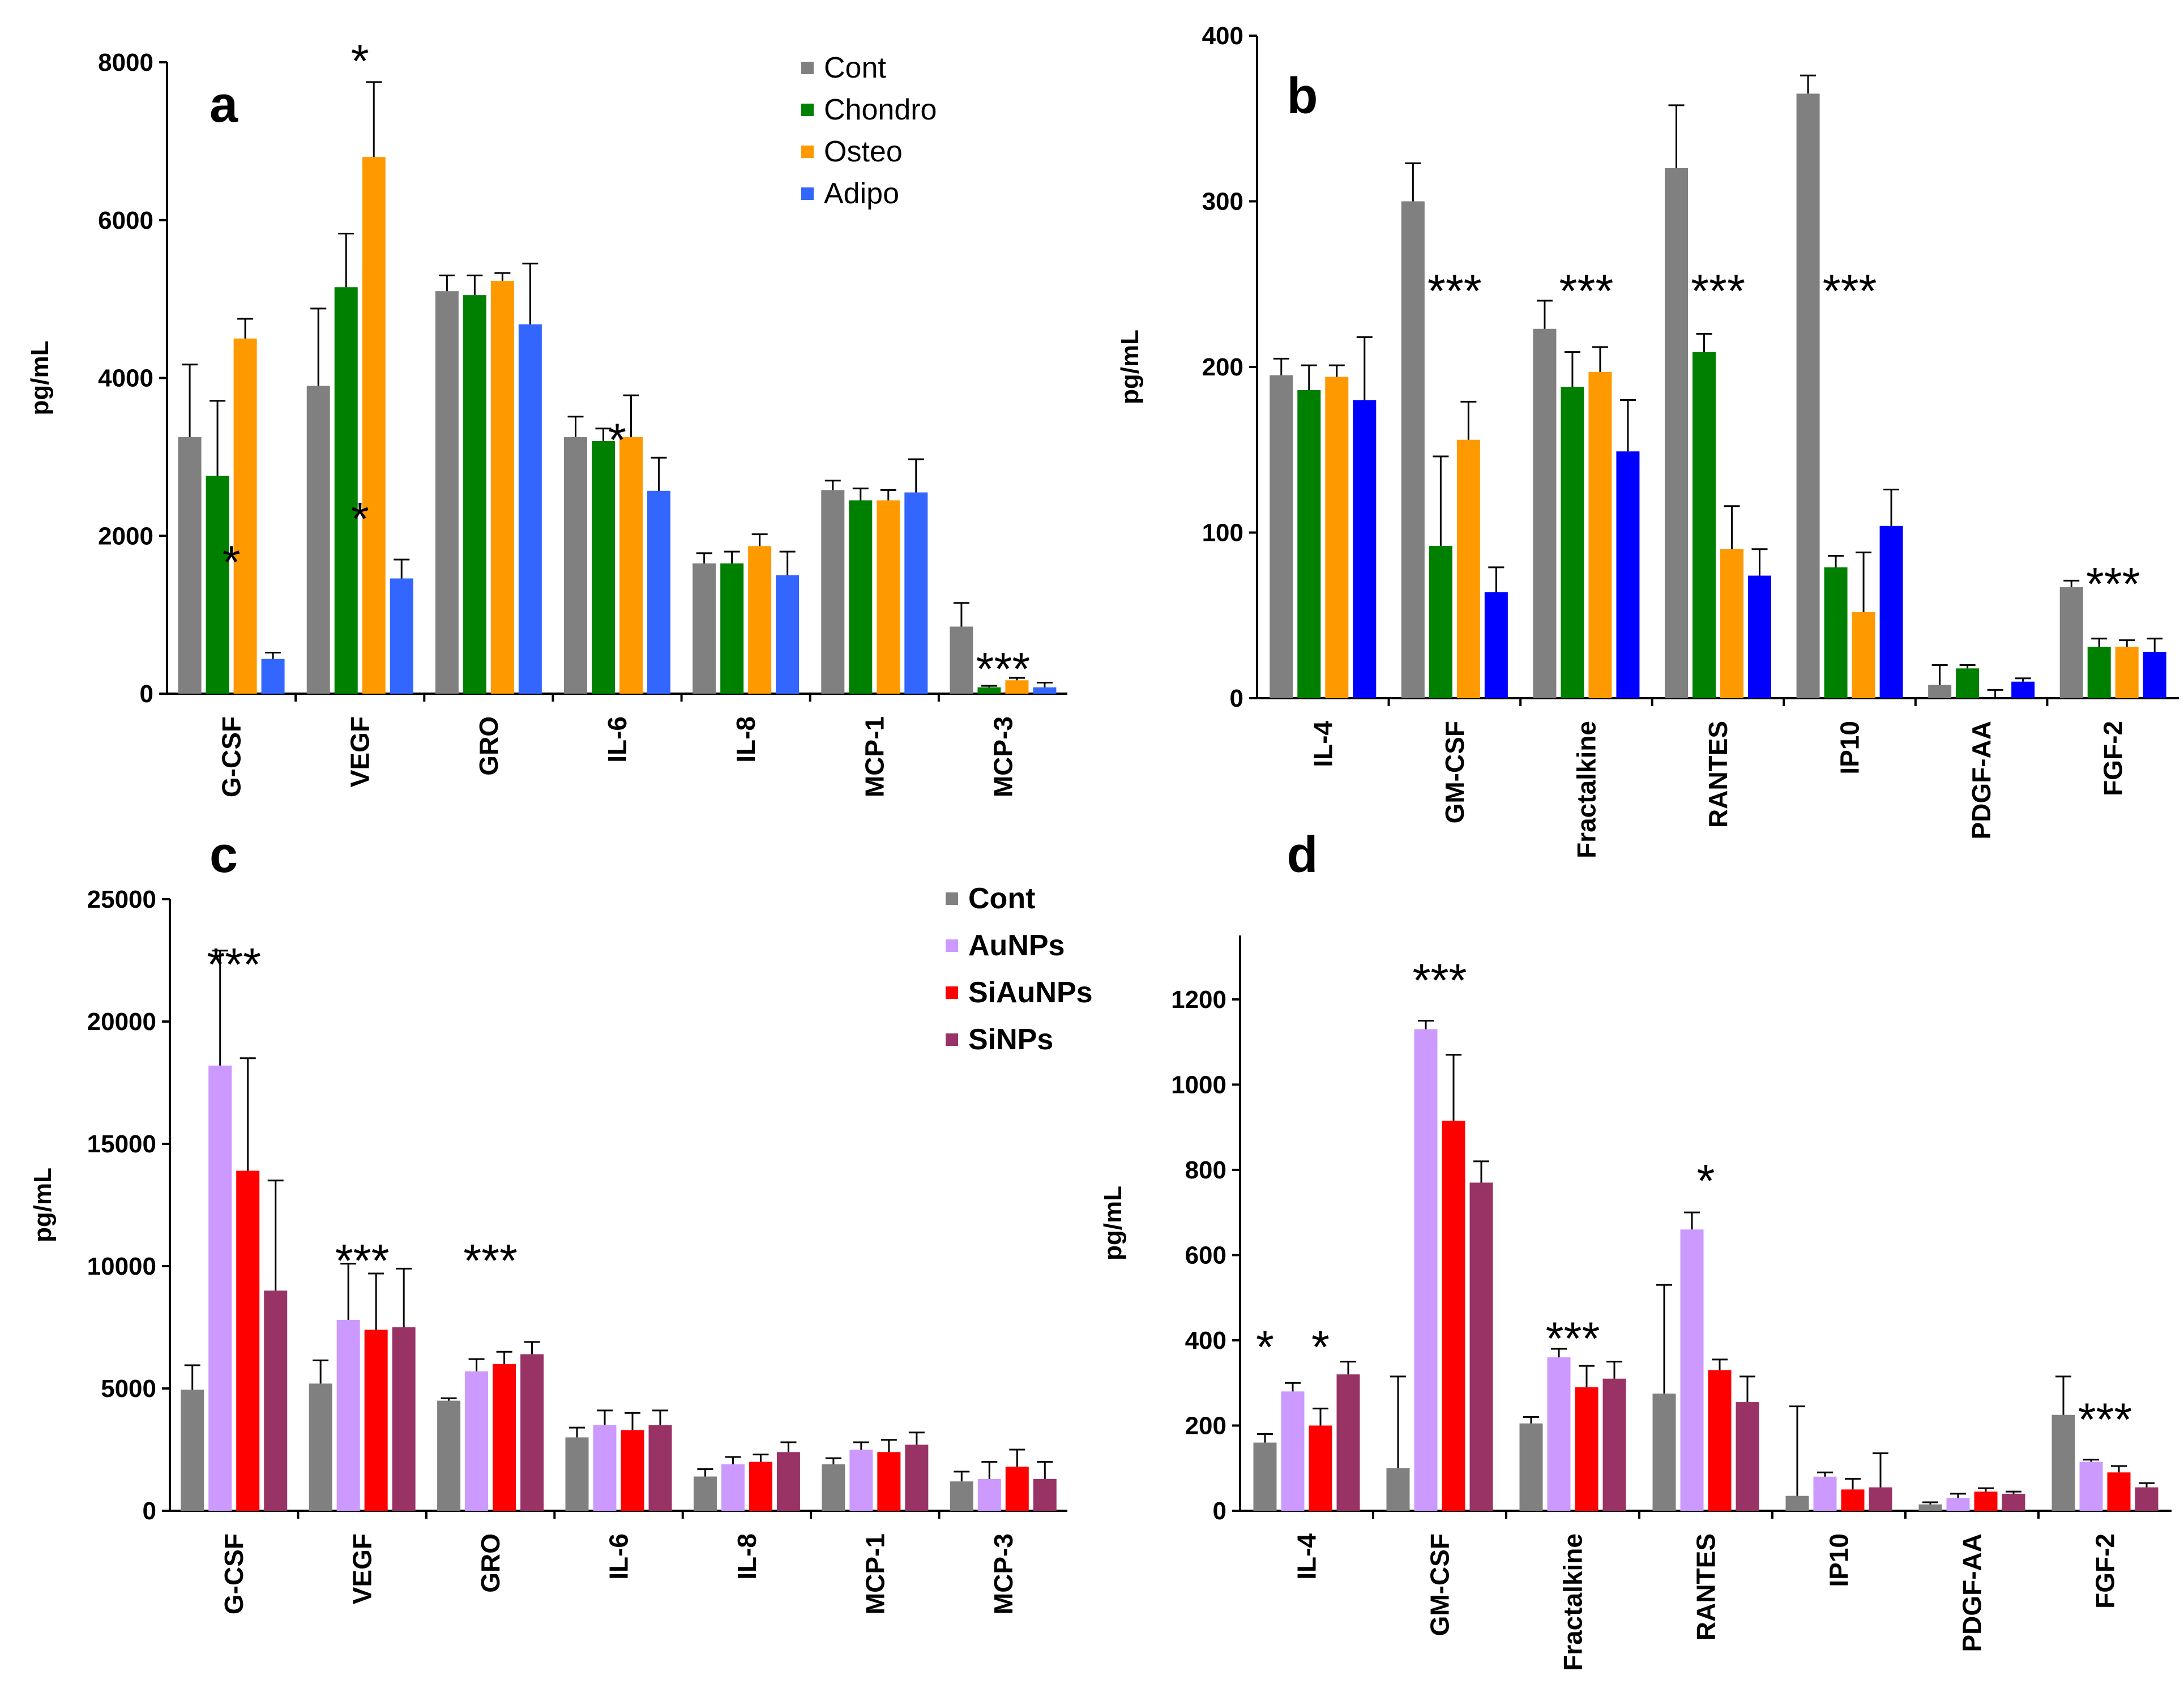 The image size is (2184, 1705). I want to click on bar-chondro-pdgf-aa, so click(1968, 683).